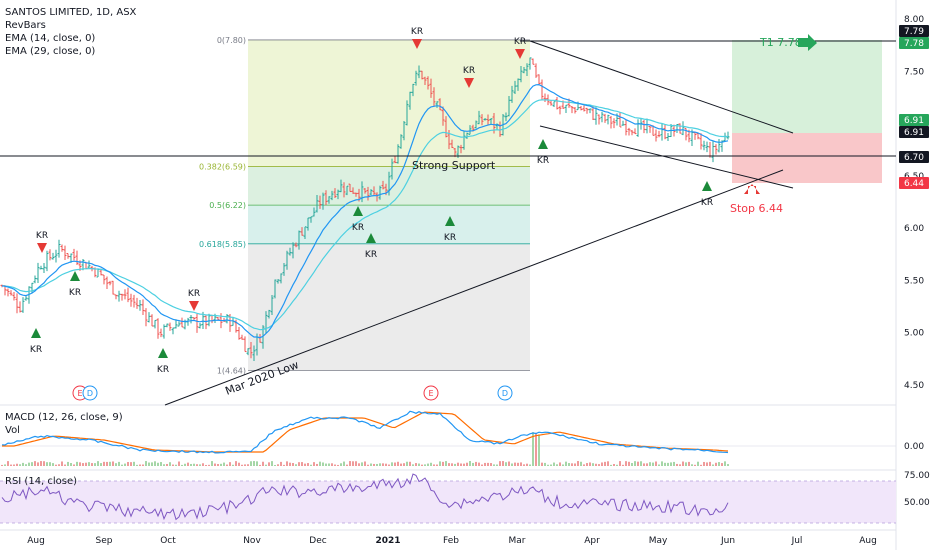 Image resolution: width=932 pixels, height=550 pixels. I want to click on time-tick-label: Mar, so click(517, 541).